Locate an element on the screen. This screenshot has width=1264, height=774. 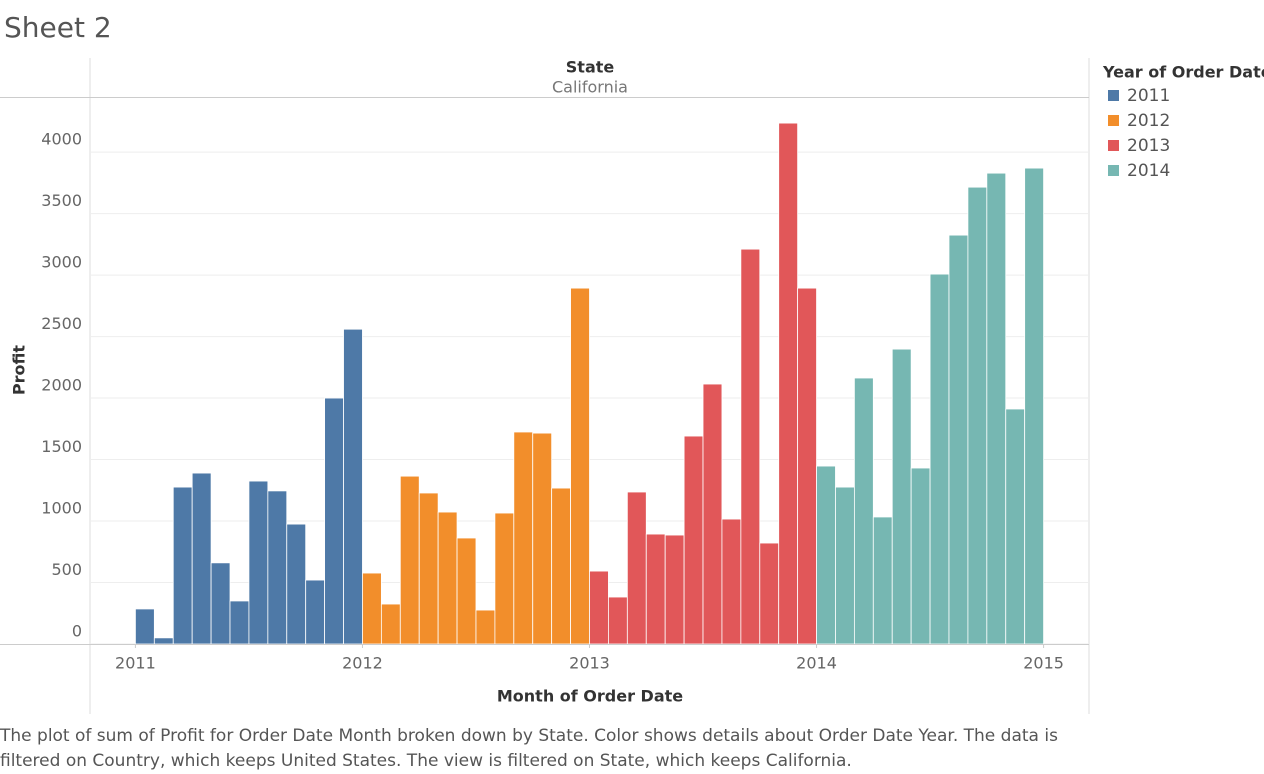
y-tick-label: 2000 is located at coordinates (61, 385).